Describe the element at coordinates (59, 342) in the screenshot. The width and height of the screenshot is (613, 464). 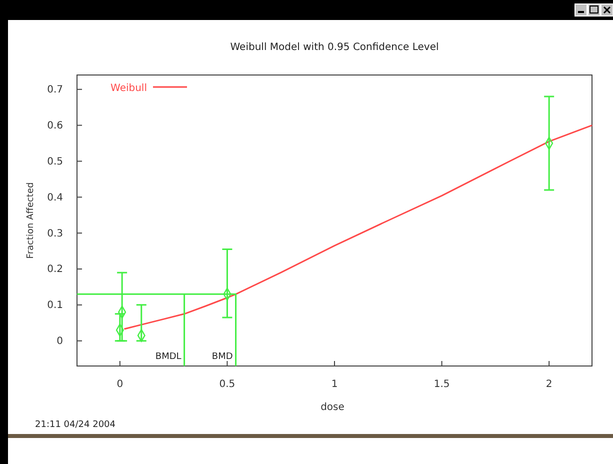
I see `y-tick-label: 0` at that location.